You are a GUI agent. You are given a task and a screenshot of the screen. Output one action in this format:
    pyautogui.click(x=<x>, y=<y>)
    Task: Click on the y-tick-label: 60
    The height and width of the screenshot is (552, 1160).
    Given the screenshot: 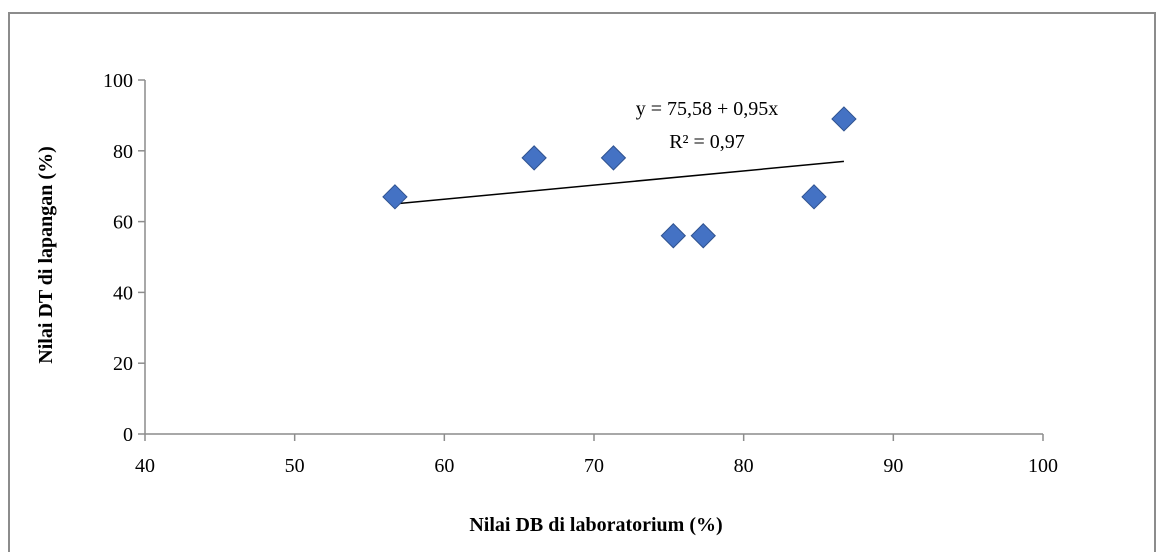 What is the action you would take?
    pyautogui.click(x=123, y=223)
    